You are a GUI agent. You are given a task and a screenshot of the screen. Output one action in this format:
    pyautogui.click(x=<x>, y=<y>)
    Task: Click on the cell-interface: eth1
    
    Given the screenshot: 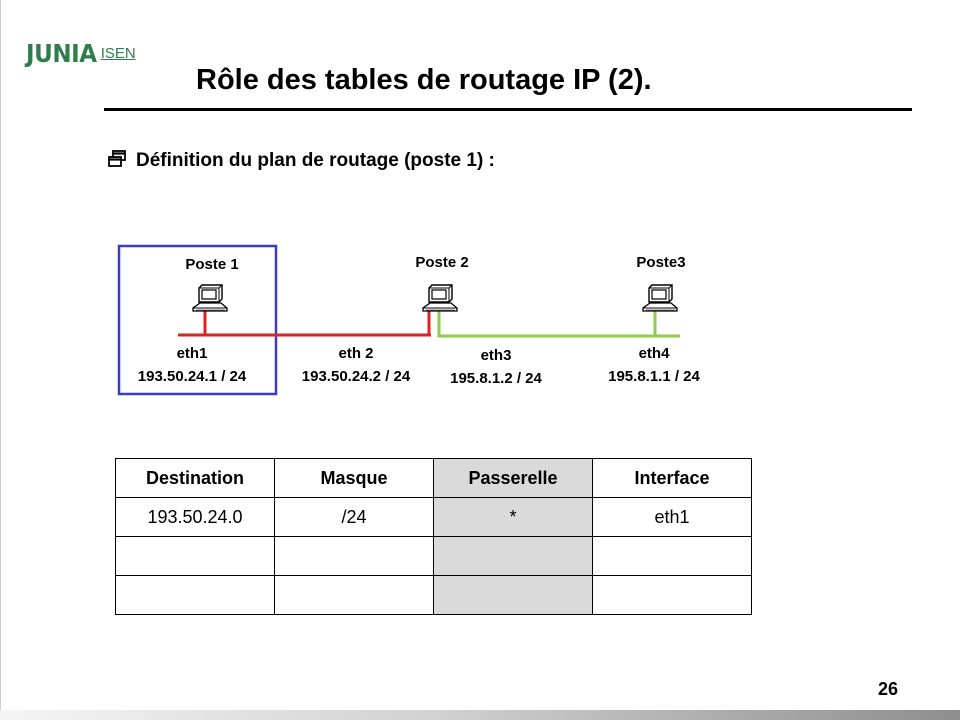 What is the action you would take?
    pyautogui.click(x=672, y=517)
    